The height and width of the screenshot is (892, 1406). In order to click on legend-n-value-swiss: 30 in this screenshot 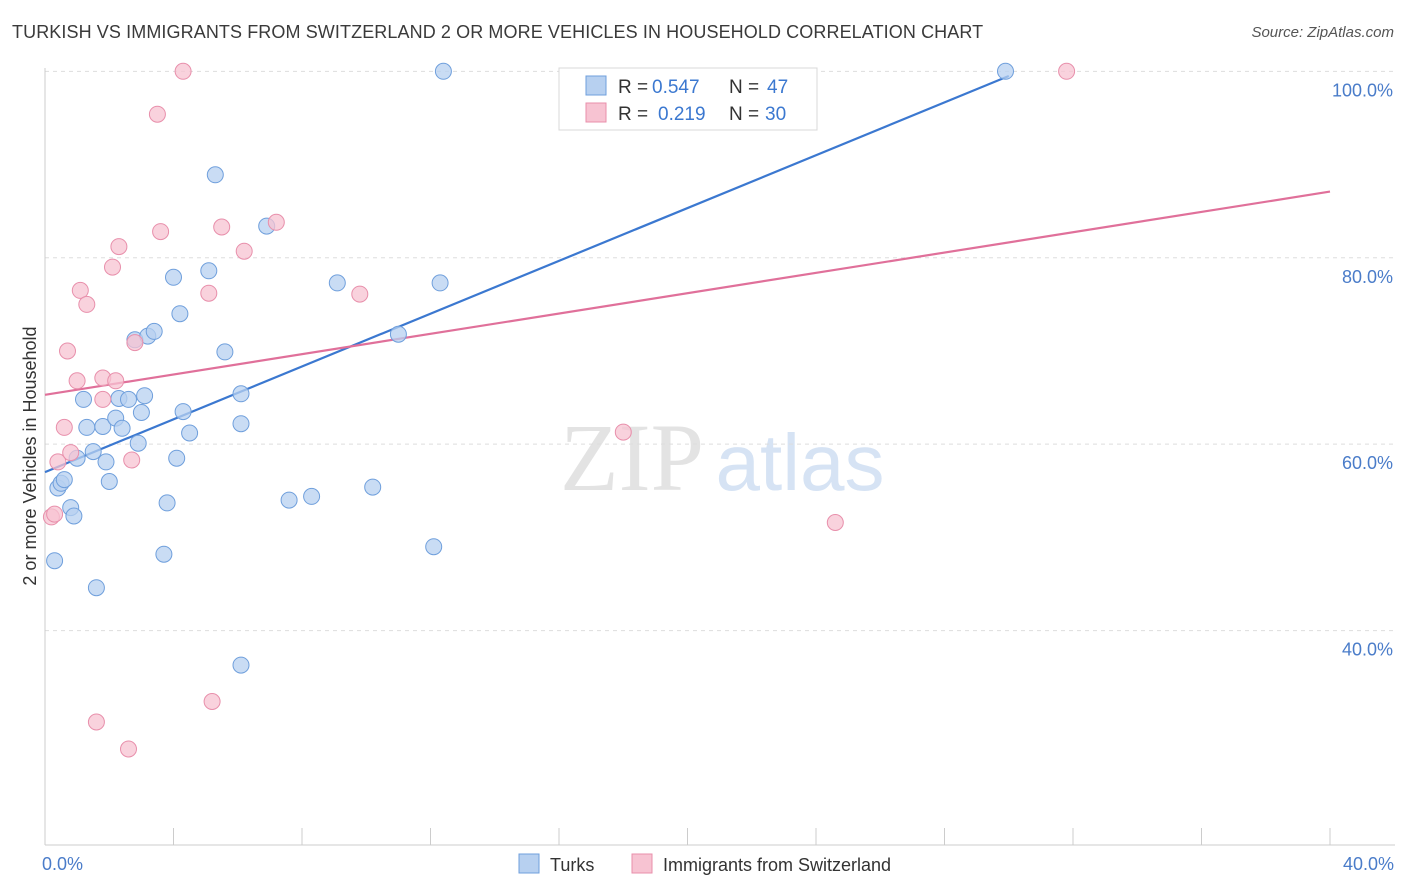, I will do `click(775, 114)`.